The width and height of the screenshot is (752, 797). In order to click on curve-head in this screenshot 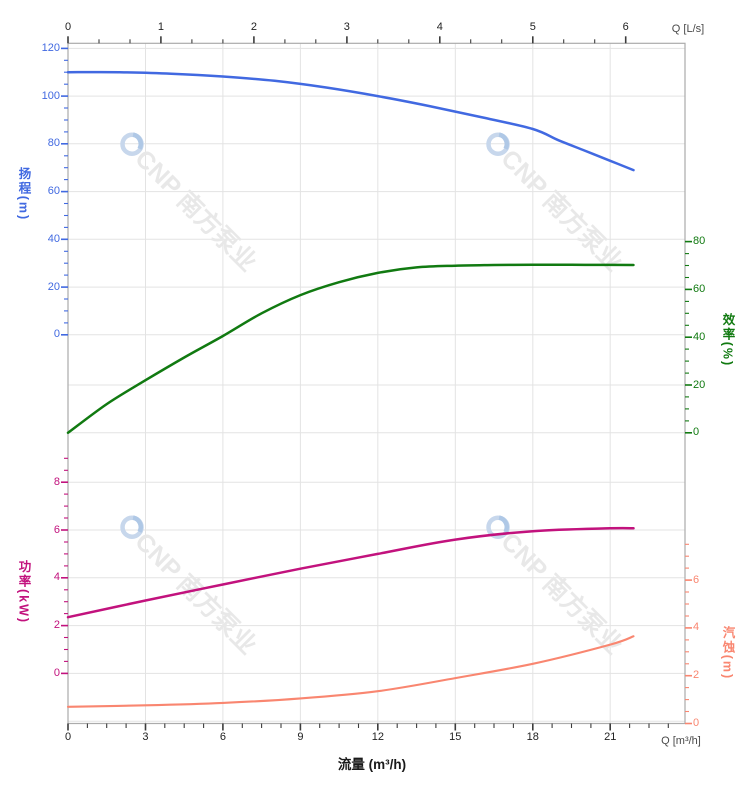, I will do `click(350, 121)`.